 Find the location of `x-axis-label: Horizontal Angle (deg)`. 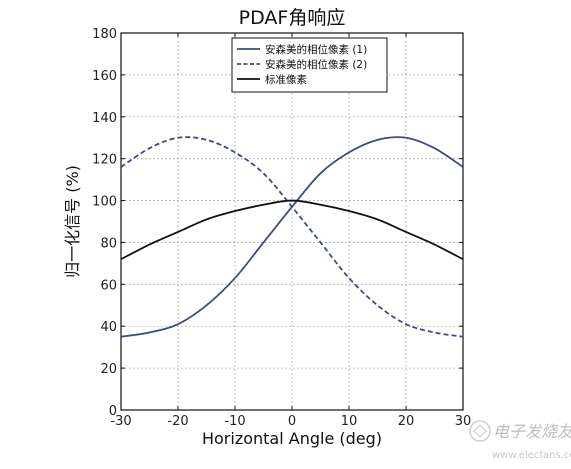

x-axis-label: Horizontal Angle (deg) is located at coordinates (292, 438).